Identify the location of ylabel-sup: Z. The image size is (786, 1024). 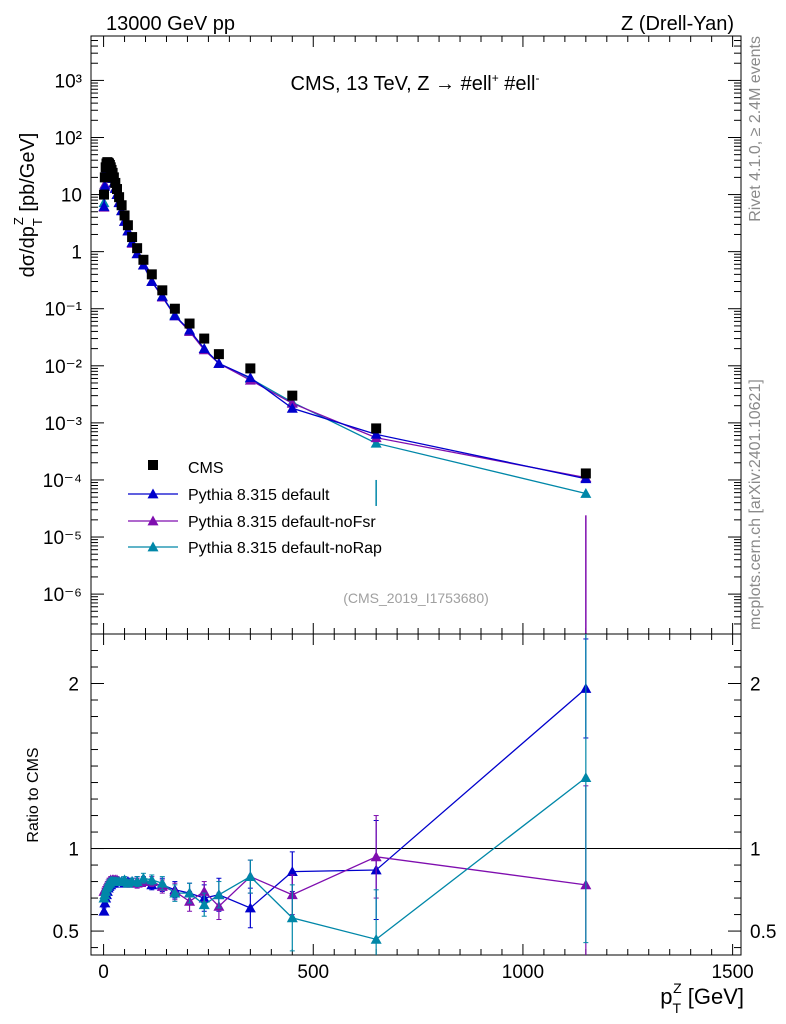
(18, 221).